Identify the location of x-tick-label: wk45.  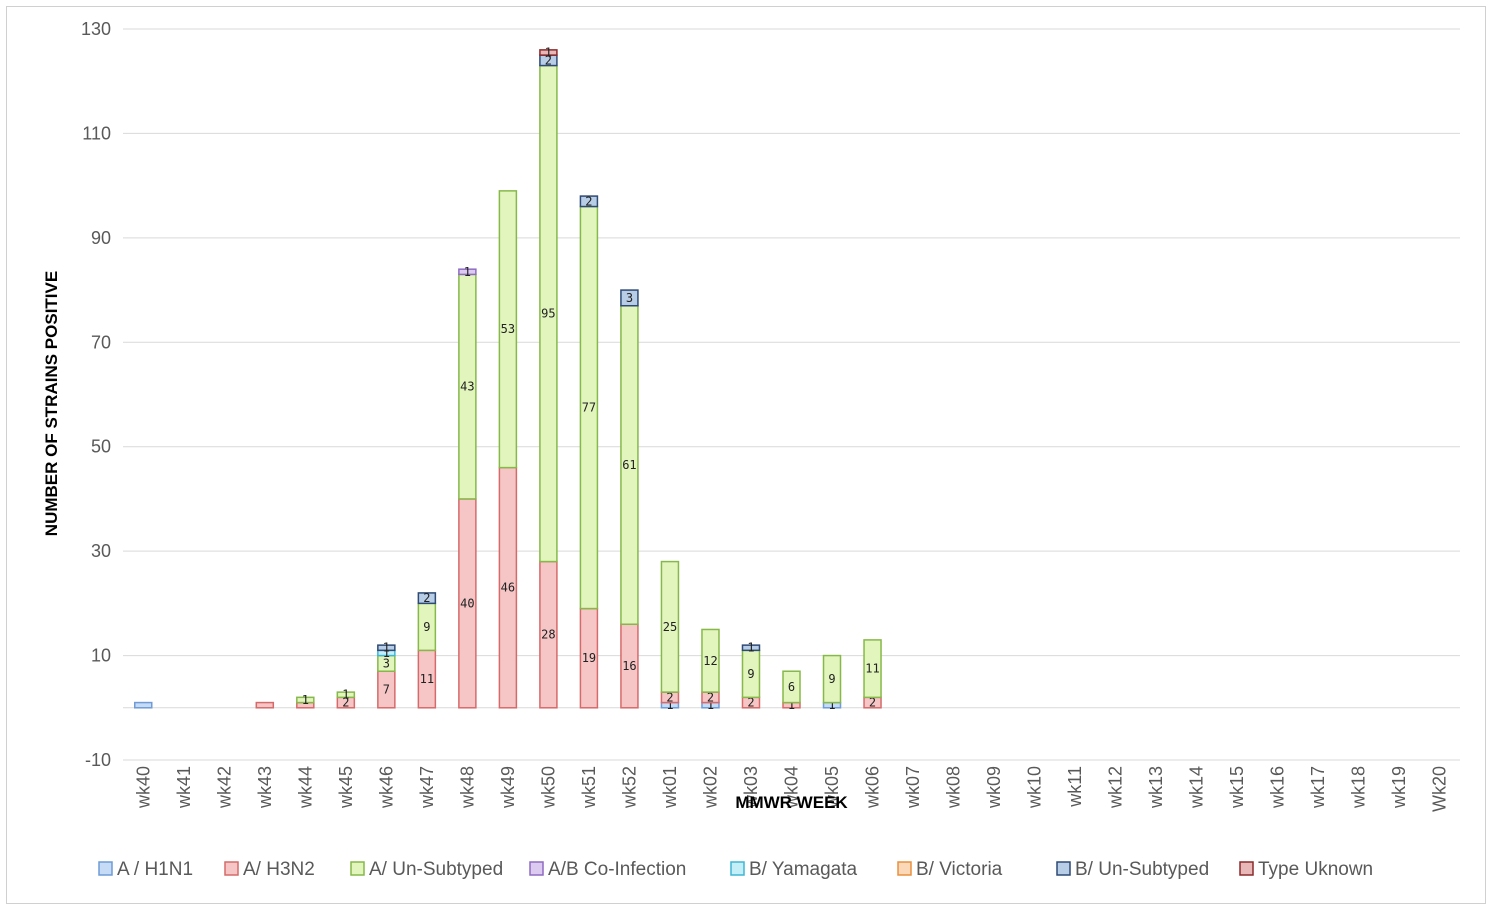
(346, 787).